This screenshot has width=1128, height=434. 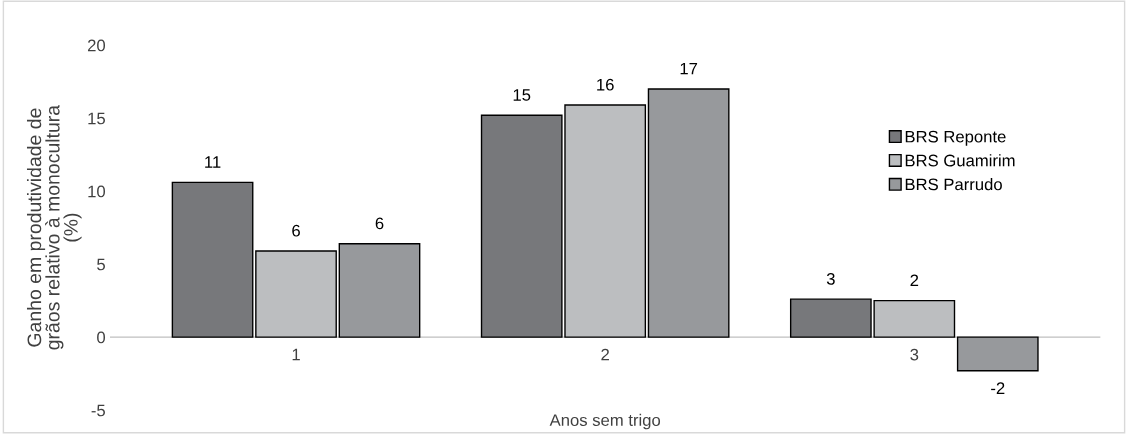 What do you see at coordinates (54, 227) in the screenshot?
I see `y-axis-title: Ganho em produtividade de grãos relativo à monocultura (%)` at bounding box center [54, 227].